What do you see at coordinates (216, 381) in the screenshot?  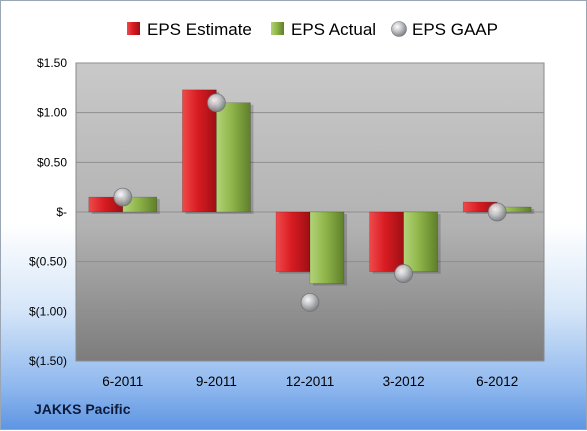 I see `x-tick-label: 9-2011` at bounding box center [216, 381].